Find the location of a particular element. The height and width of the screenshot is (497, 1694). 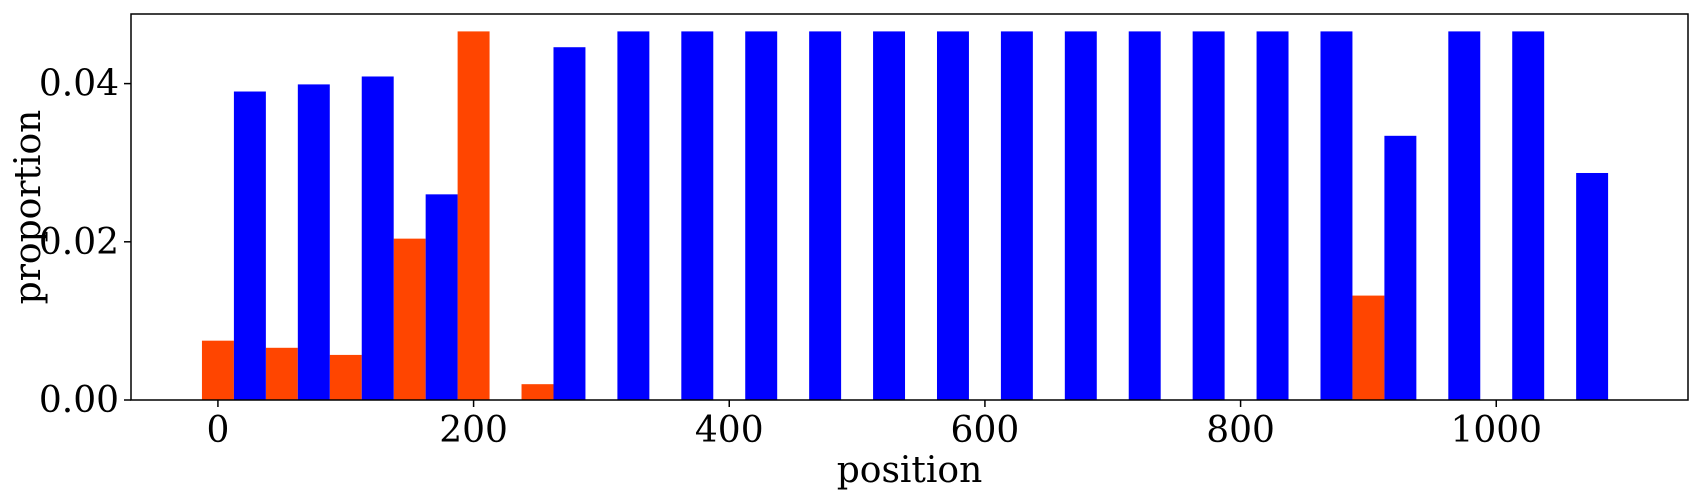

x-axis-label: position is located at coordinates (910, 470).